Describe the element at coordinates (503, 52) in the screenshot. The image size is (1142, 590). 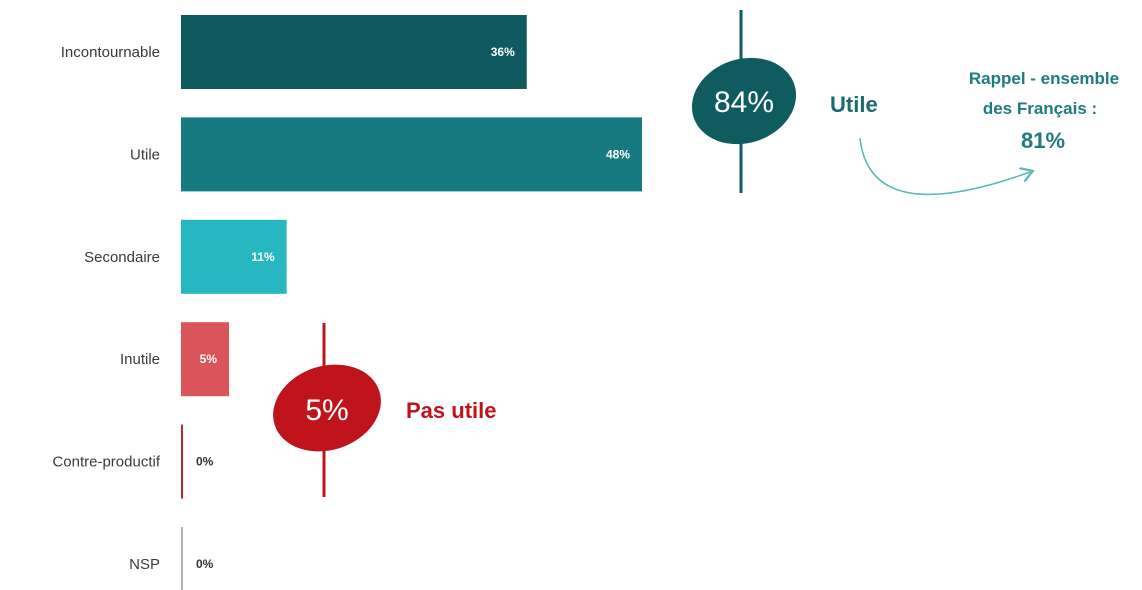
I see `value-label-incontournable: 36%` at that location.